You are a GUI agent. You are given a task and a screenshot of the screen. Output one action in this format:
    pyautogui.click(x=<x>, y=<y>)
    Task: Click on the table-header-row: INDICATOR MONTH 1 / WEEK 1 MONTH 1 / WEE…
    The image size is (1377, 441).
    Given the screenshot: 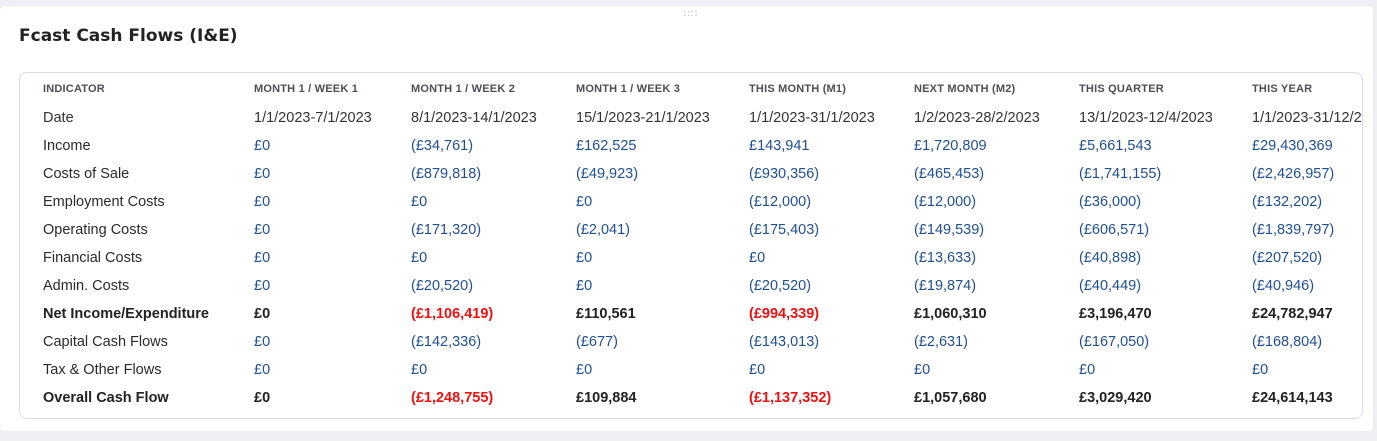 What is the action you would take?
    pyautogui.click(x=691, y=88)
    